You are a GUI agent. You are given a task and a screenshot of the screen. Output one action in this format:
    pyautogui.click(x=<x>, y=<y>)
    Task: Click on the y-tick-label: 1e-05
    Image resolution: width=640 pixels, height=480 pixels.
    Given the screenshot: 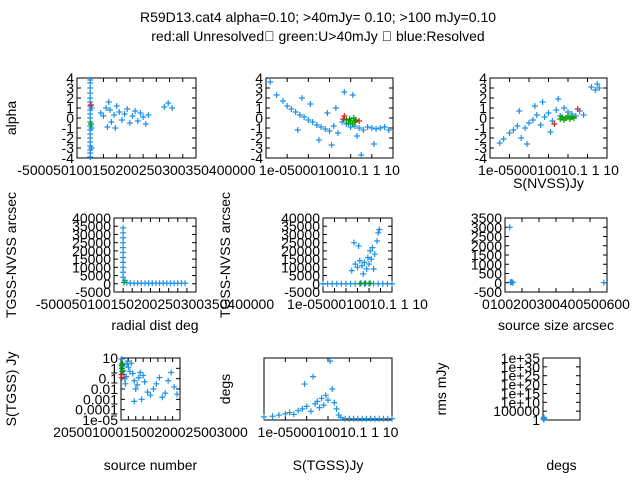 What is the action you would take?
    pyautogui.click(x=100, y=420)
    